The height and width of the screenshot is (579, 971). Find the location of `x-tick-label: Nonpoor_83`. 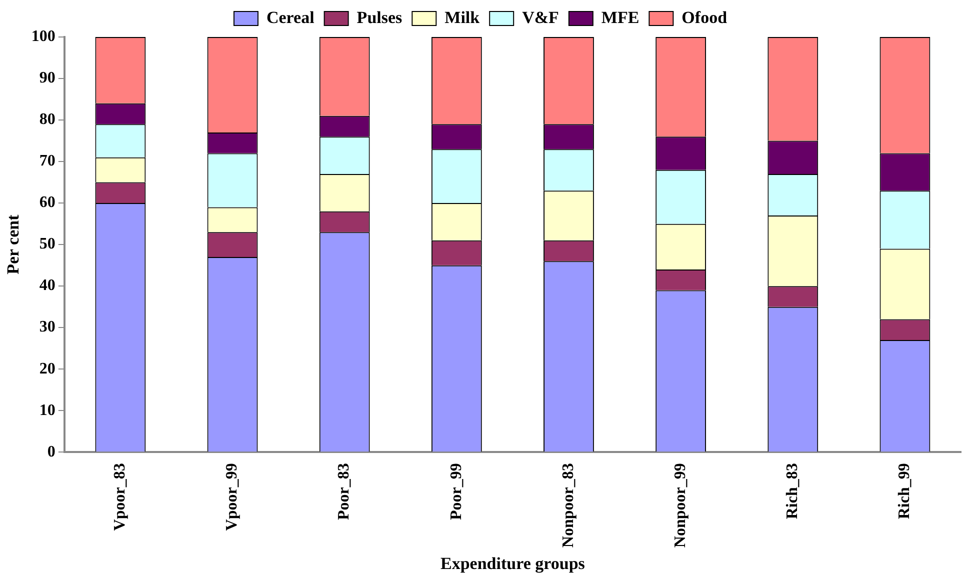

x-tick-label: Nonpoor_83 is located at coordinates (568, 505).